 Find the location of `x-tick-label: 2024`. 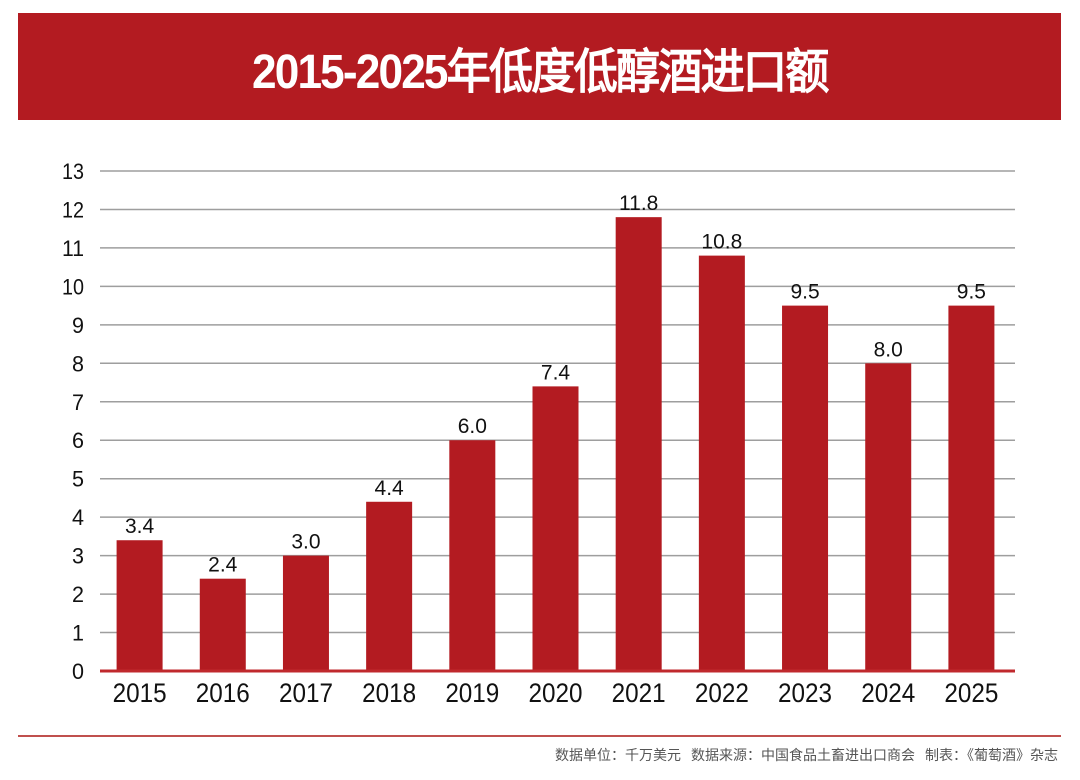

x-tick-label: 2024 is located at coordinates (888, 693).